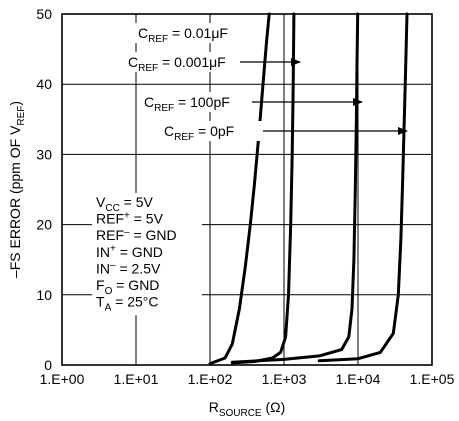 Image resolution: width=459 pixels, height=421 pixels. What do you see at coordinates (128, 268) in the screenshot?
I see `condition-line: IN– = 2.5V` at bounding box center [128, 268].